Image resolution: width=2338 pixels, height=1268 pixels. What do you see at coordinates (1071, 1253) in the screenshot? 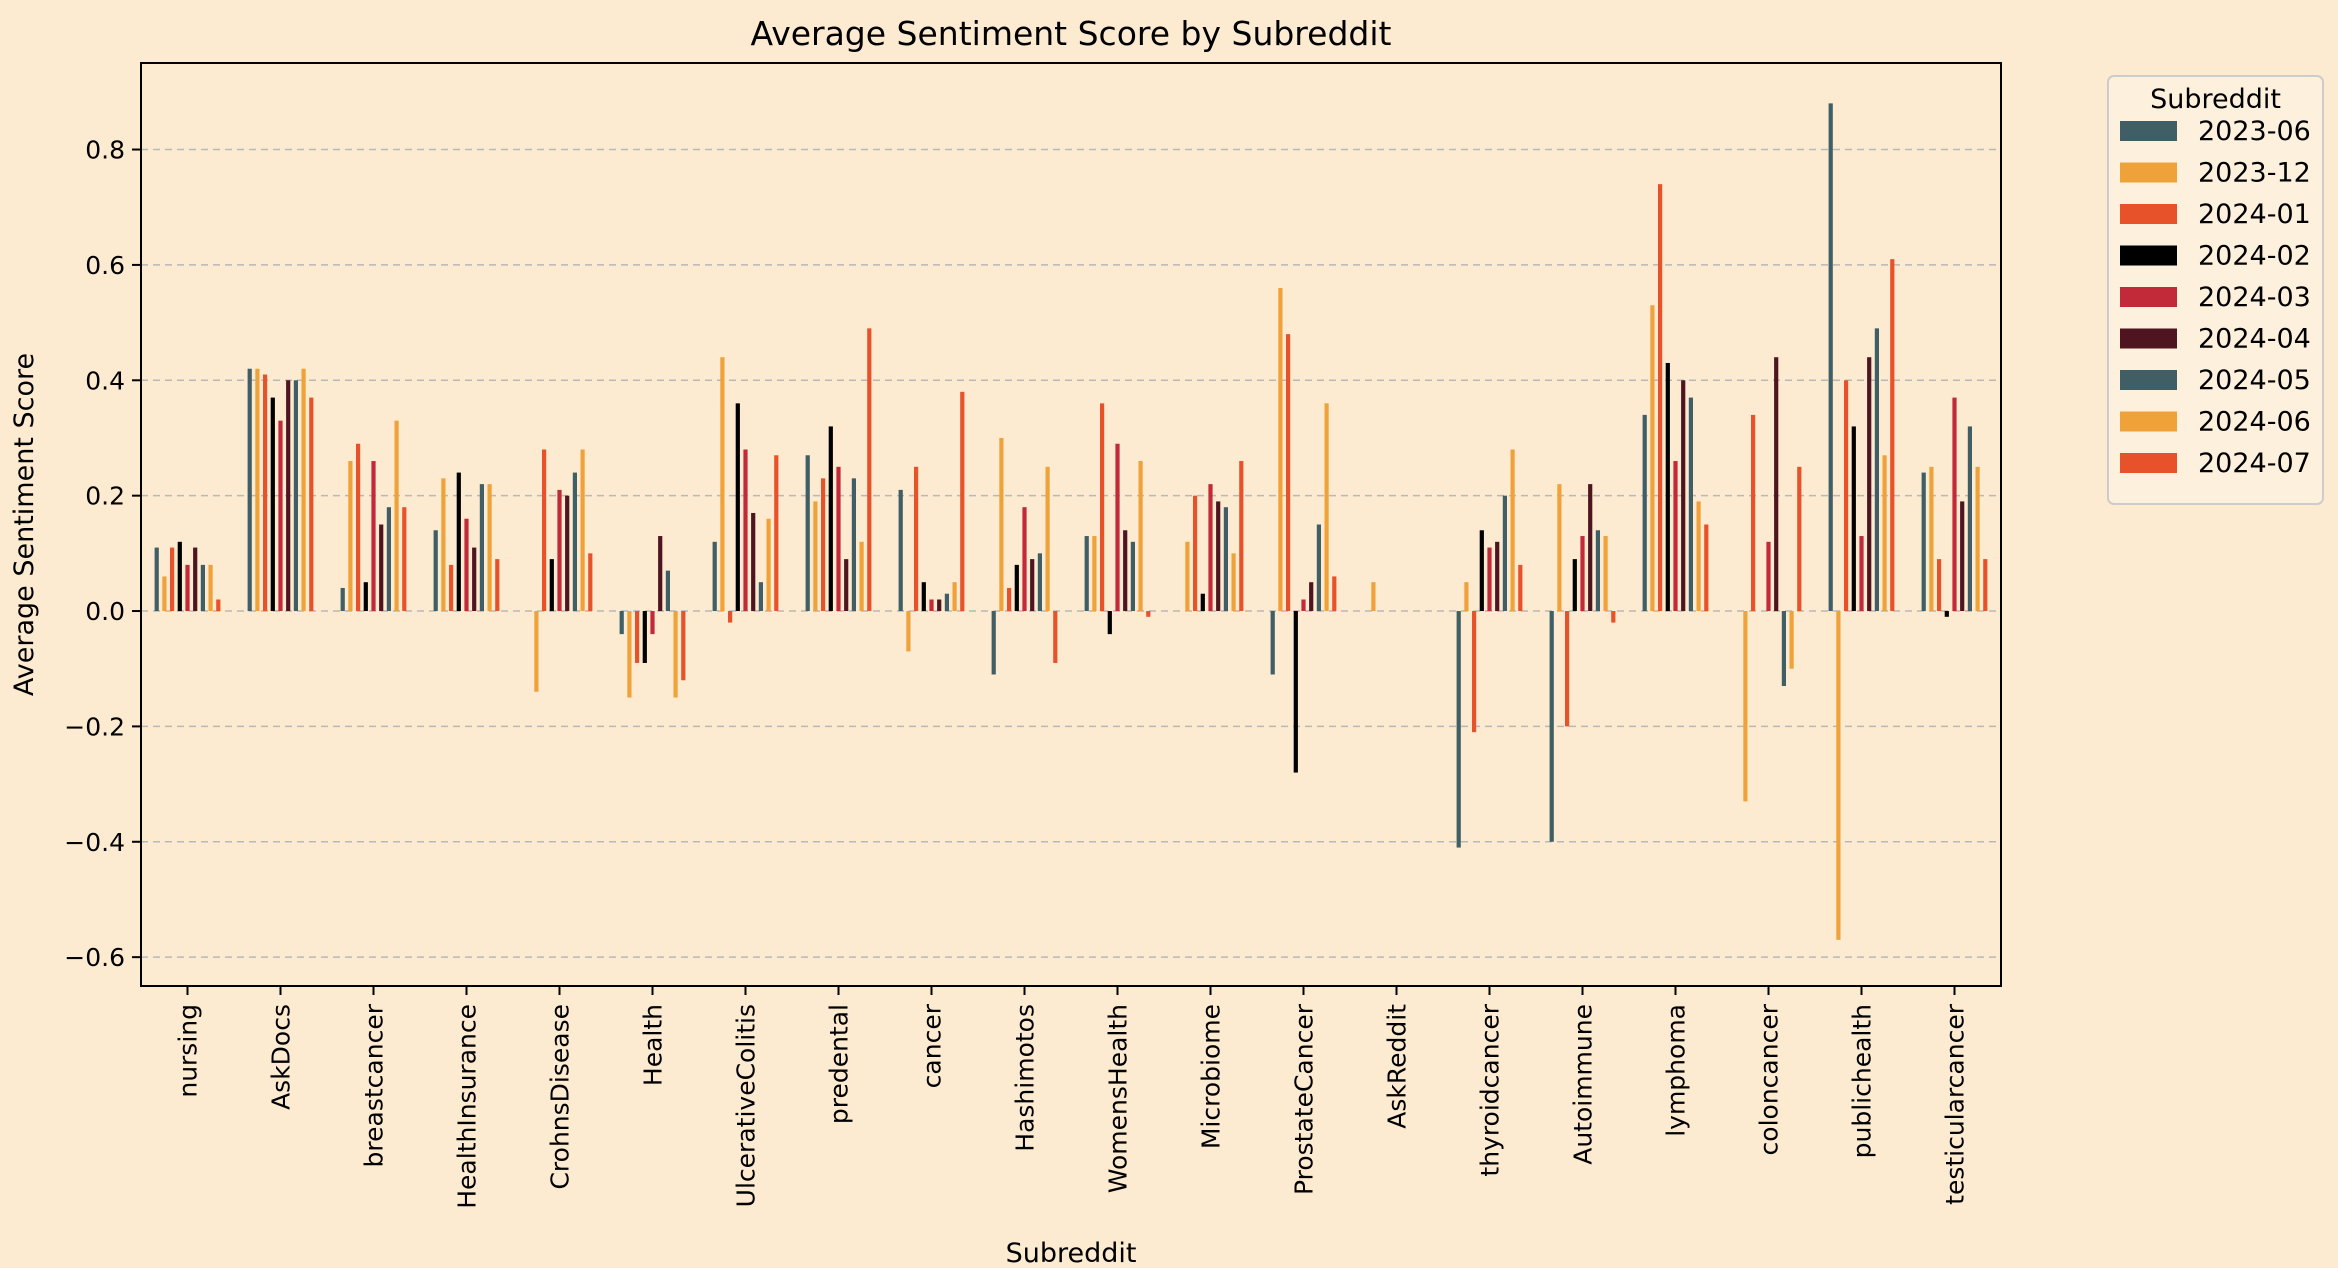
I see `x-axis-title: Subreddit` at bounding box center [1071, 1253].